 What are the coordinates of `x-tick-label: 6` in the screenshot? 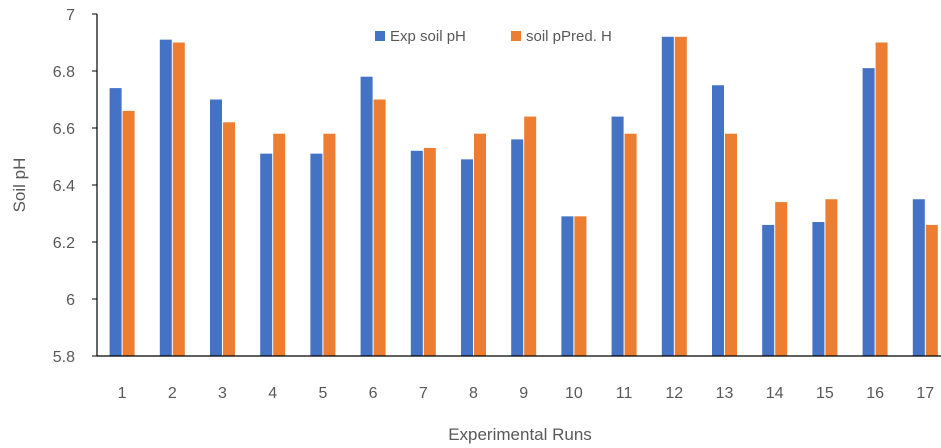 It's located at (373, 393).